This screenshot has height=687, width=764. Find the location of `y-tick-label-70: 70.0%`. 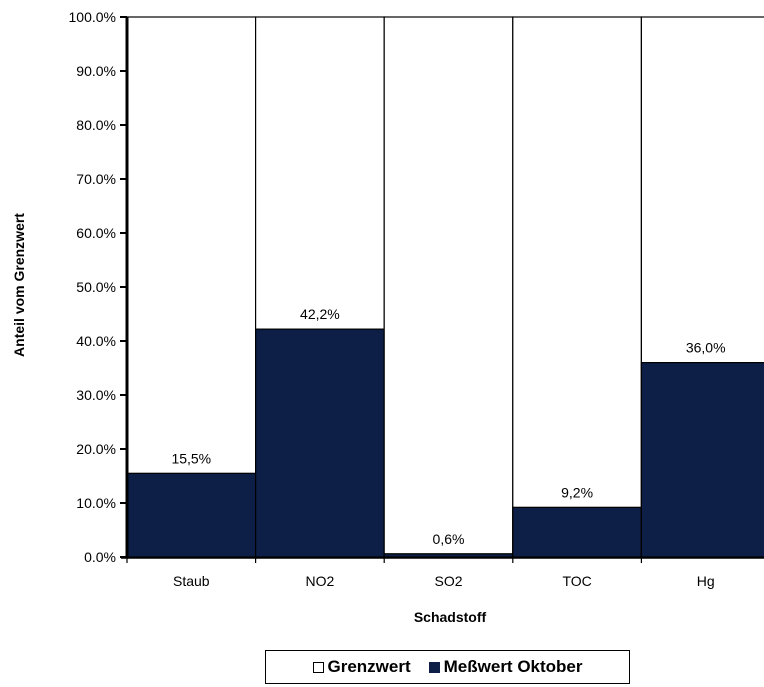

y-tick-label-70: 70.0% is located at coordinates (96, 179).